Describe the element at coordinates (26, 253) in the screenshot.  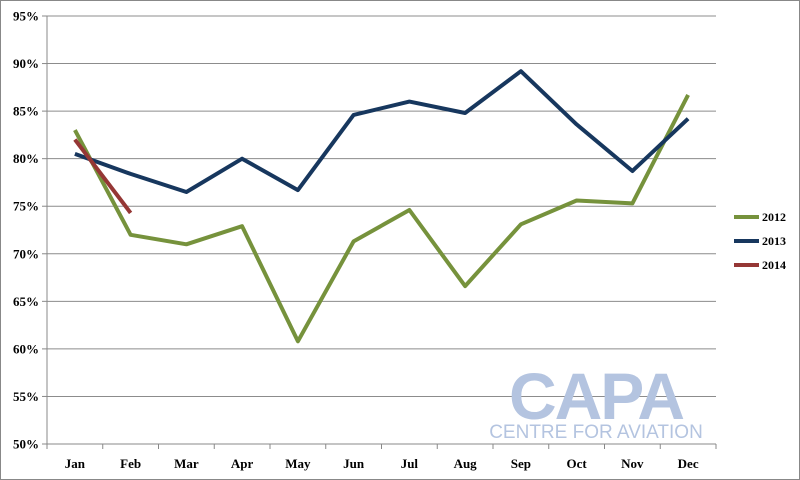
I see `y-tick-label: 70%` at that location.